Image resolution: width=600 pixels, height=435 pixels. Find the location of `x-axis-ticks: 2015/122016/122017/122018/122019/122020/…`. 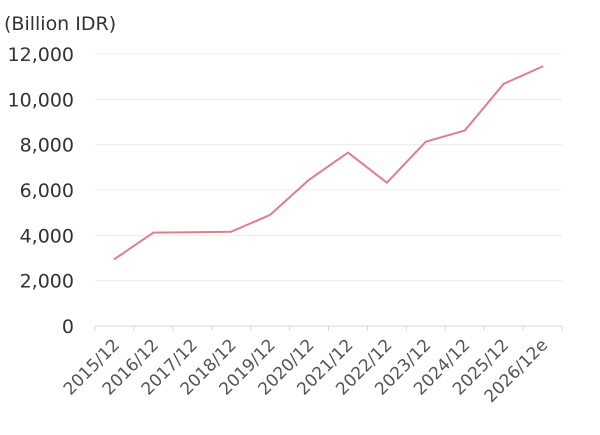

x-axis-ticks: 2015/122016/122017/122018/122019/122020/… is located at coordinates (306, 370).